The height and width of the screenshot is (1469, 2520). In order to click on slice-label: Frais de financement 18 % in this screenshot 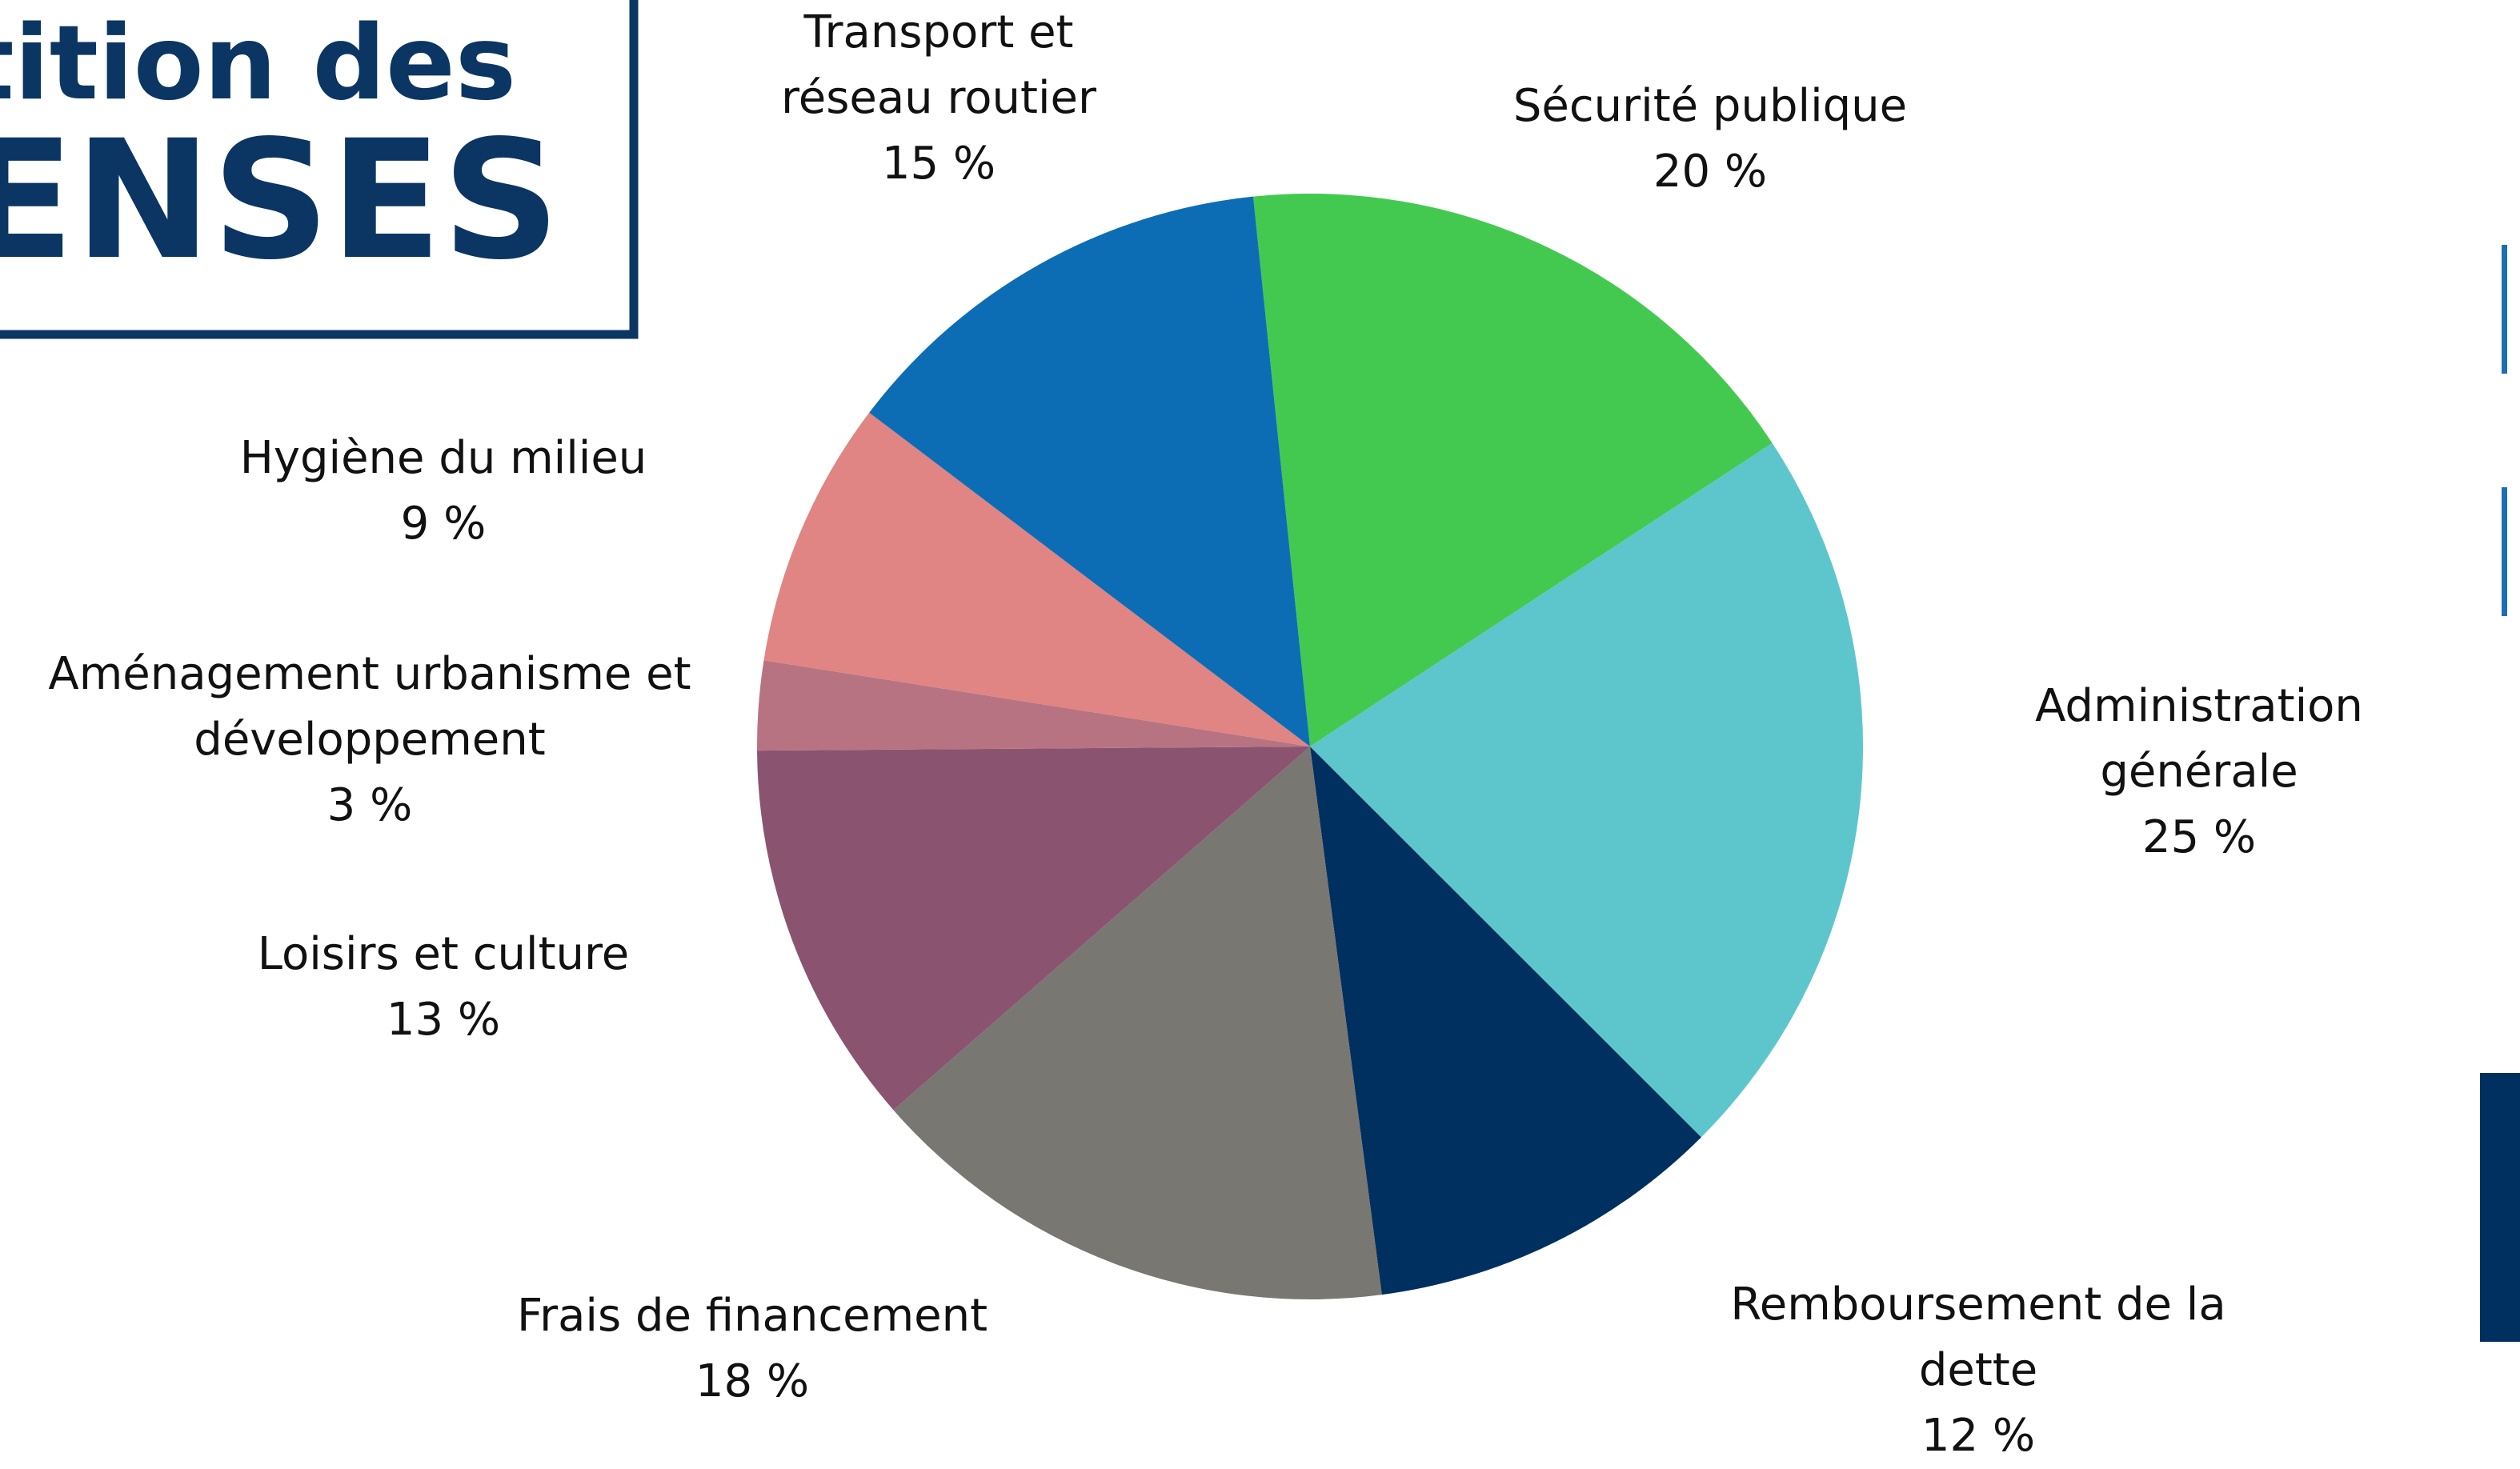, I will do `click(752, 1349)`.